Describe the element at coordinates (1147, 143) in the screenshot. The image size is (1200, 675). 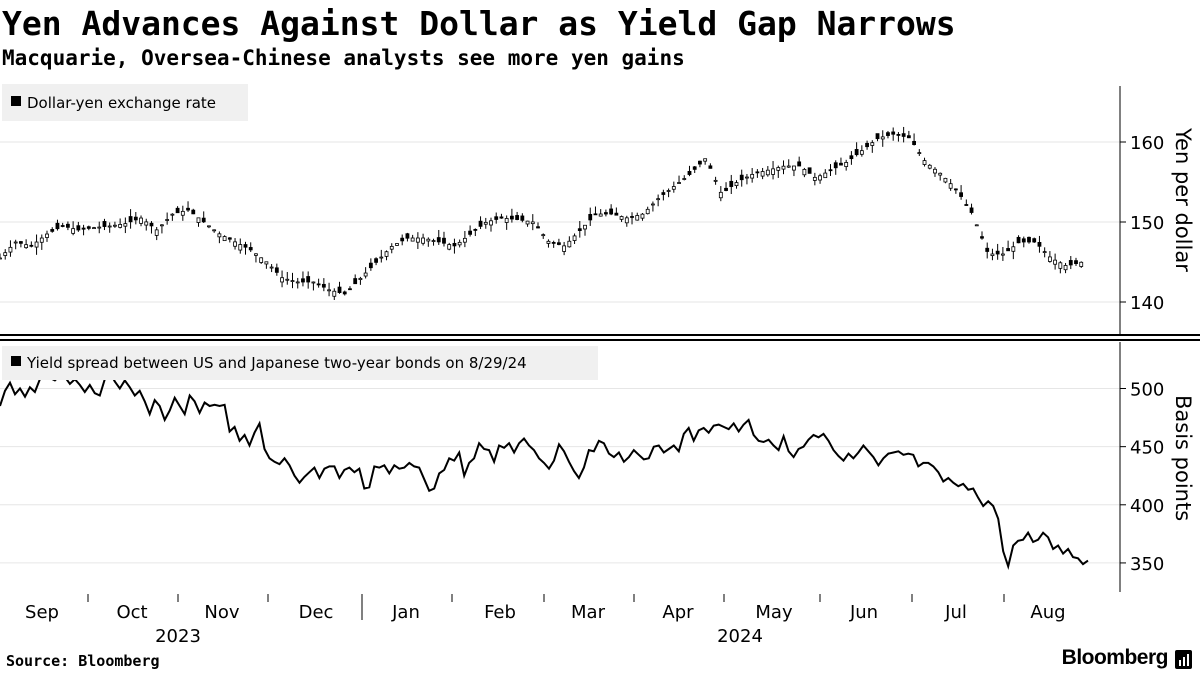
I see `upper-tick-label: 160` at that location.